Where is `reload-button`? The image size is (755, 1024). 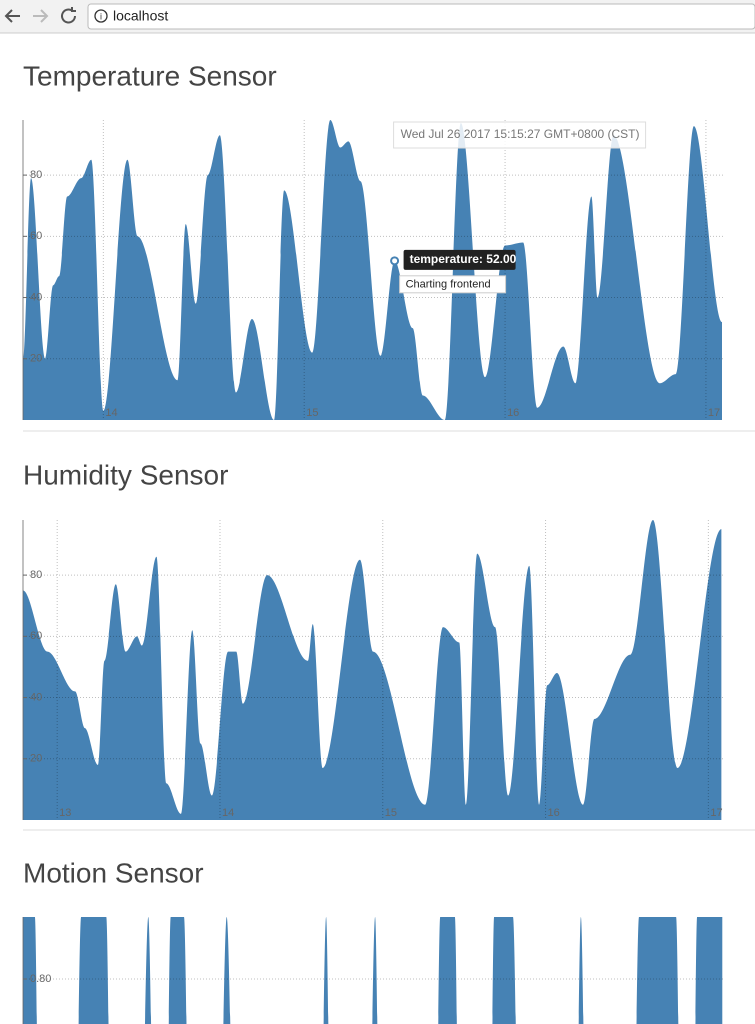 reload-button is located at coordinates (68, 15).